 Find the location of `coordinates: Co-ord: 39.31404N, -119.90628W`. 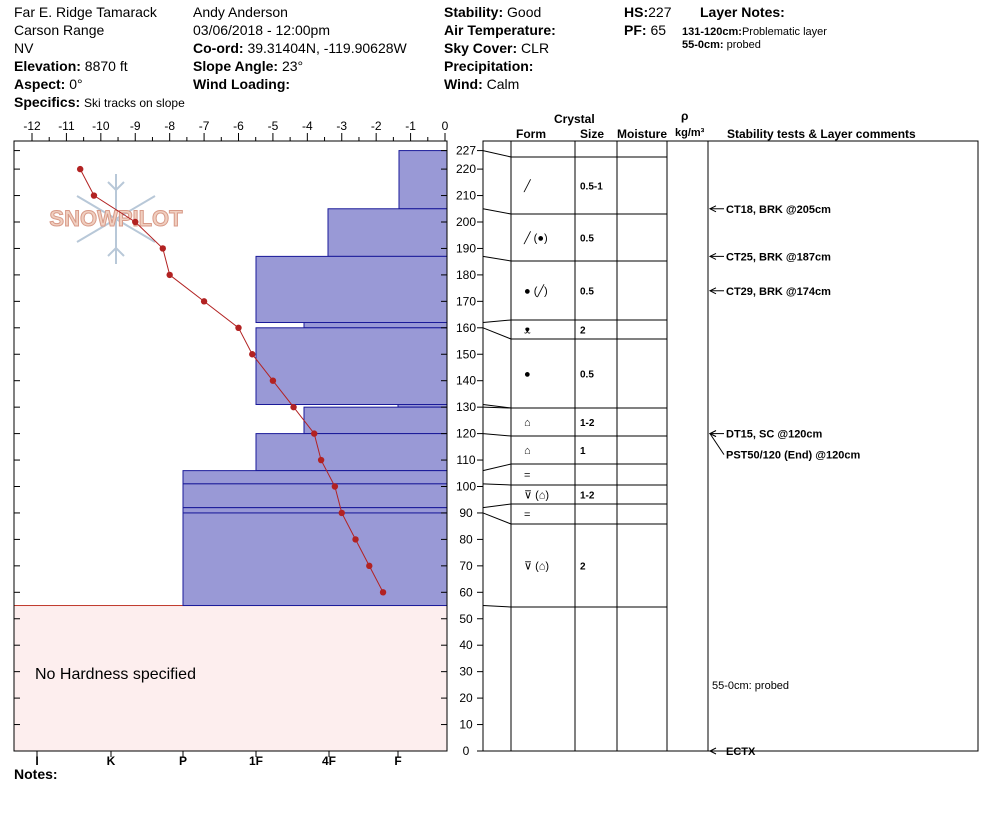

coordinates: Co-ord: 39.31404N, -119.90628W is located at coordinates (300, 48).